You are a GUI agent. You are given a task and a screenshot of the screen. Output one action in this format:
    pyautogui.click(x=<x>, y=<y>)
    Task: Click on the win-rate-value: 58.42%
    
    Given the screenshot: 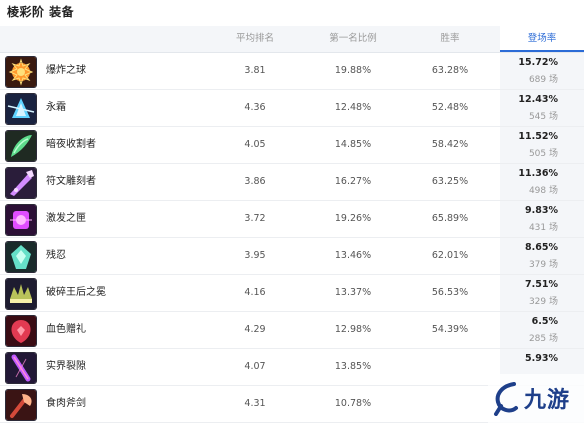 What is the action you would take?
    pyautogui.click(x=450, y=144)
    